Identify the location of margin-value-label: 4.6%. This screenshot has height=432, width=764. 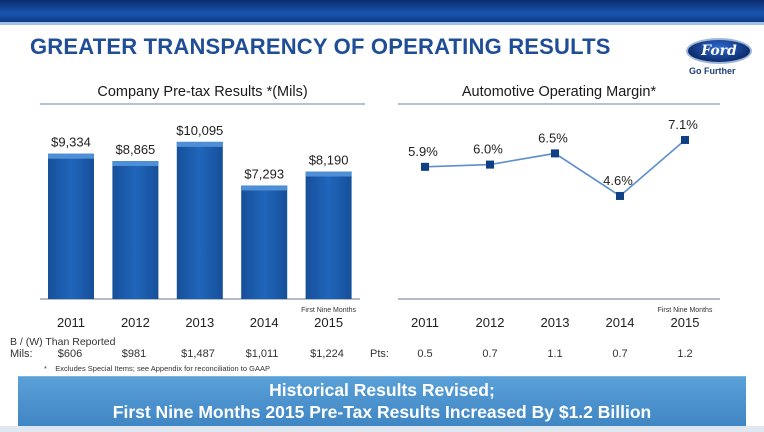
(618, 180).